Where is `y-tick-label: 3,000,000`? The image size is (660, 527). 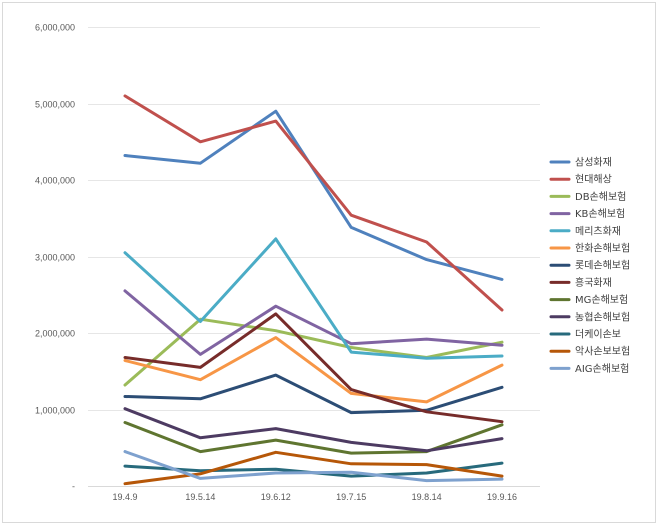 y-tick-label: 3,000,000 is located at coordinates (55, 258).